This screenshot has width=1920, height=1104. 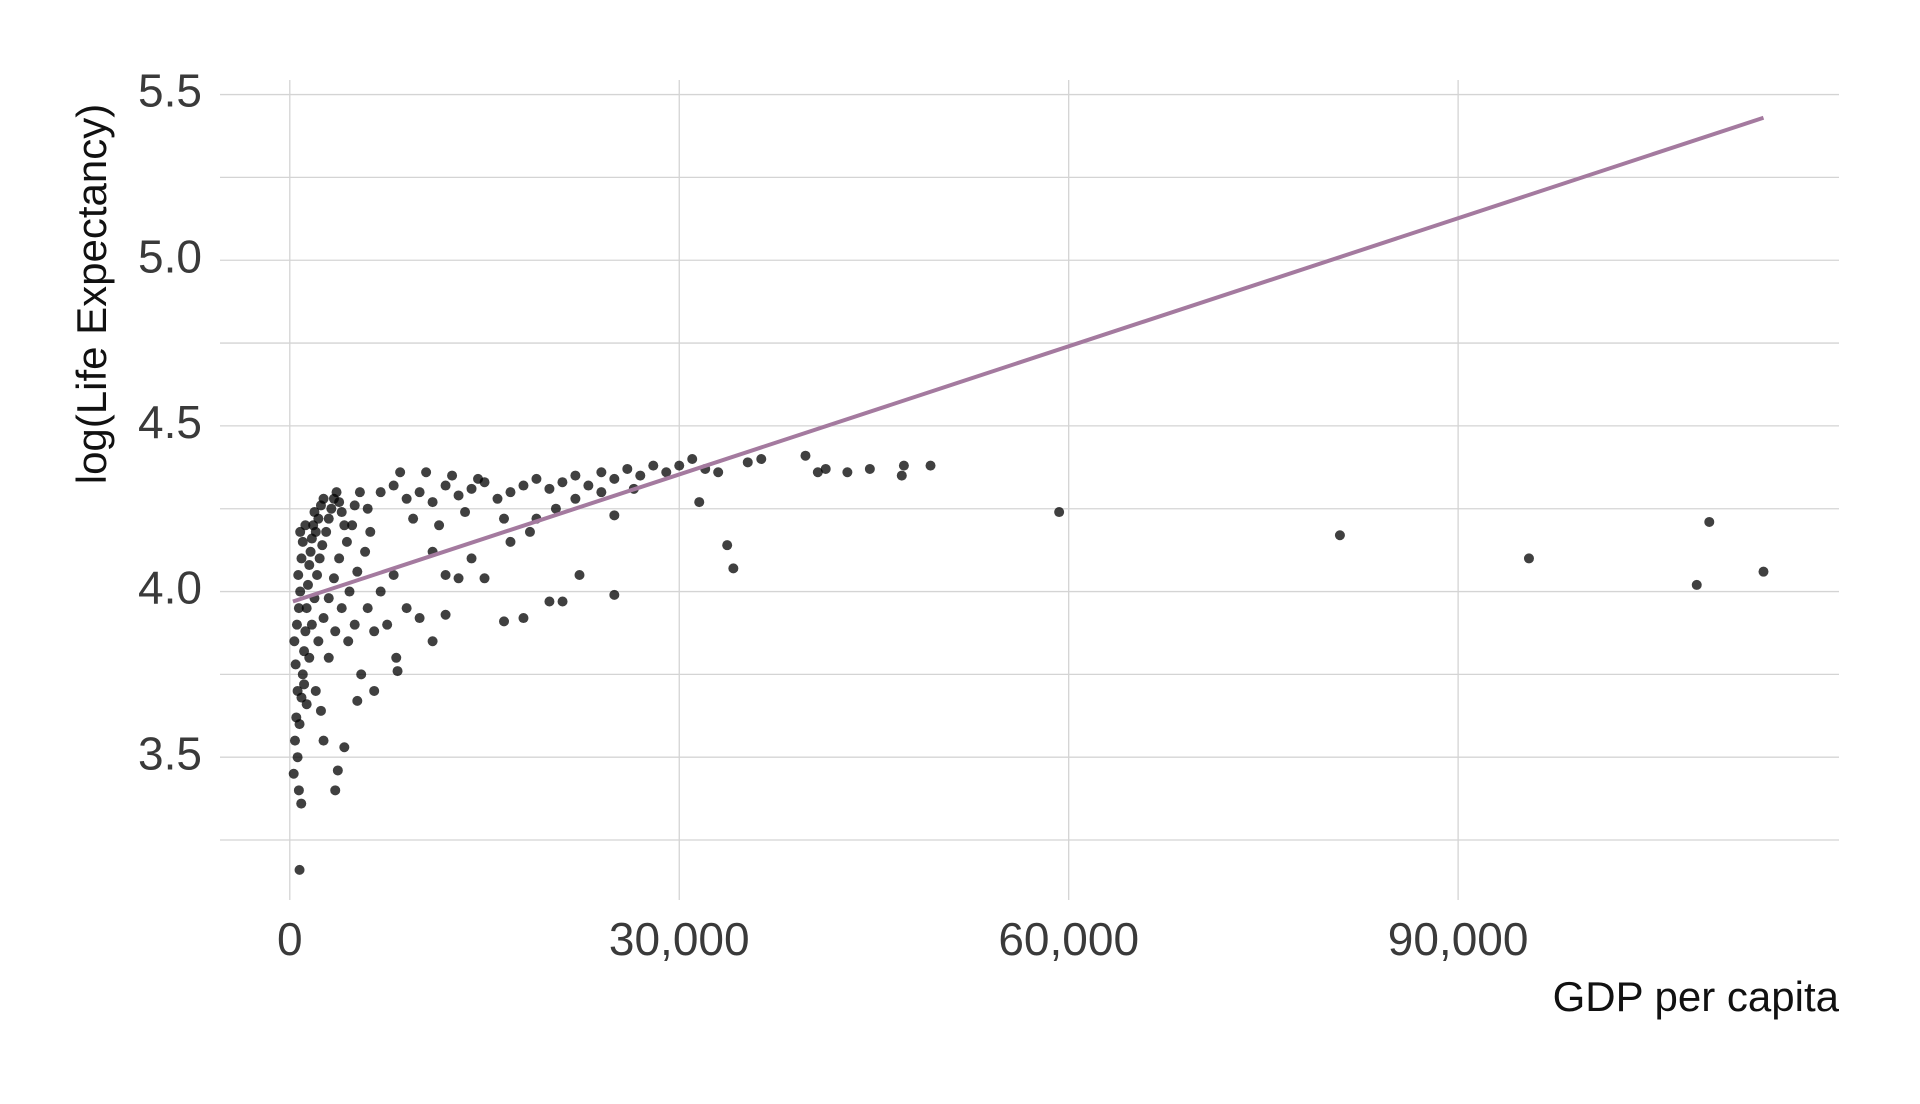 I want to click on x-tick-label: 90,000, so click(x=1458, y=939).